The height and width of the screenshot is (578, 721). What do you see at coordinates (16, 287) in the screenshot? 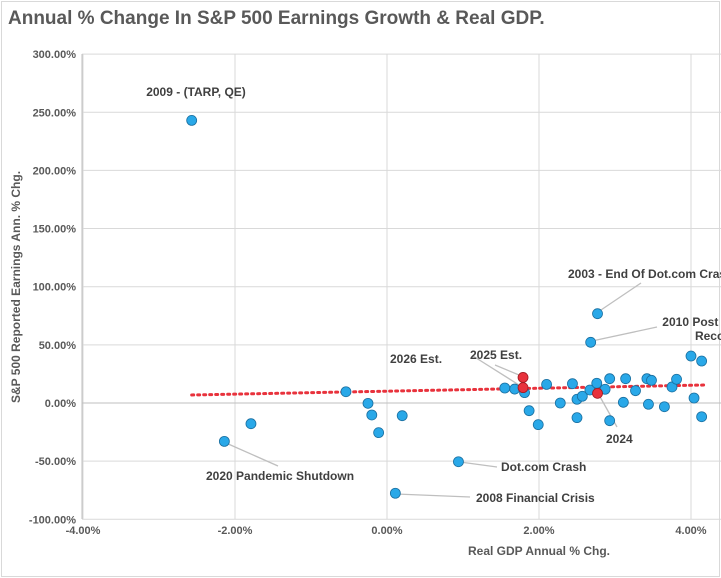
I see `y-axis-title: S&P 500 Reported Earnings Ann. % Chg.` at bounding box center [16, 287].